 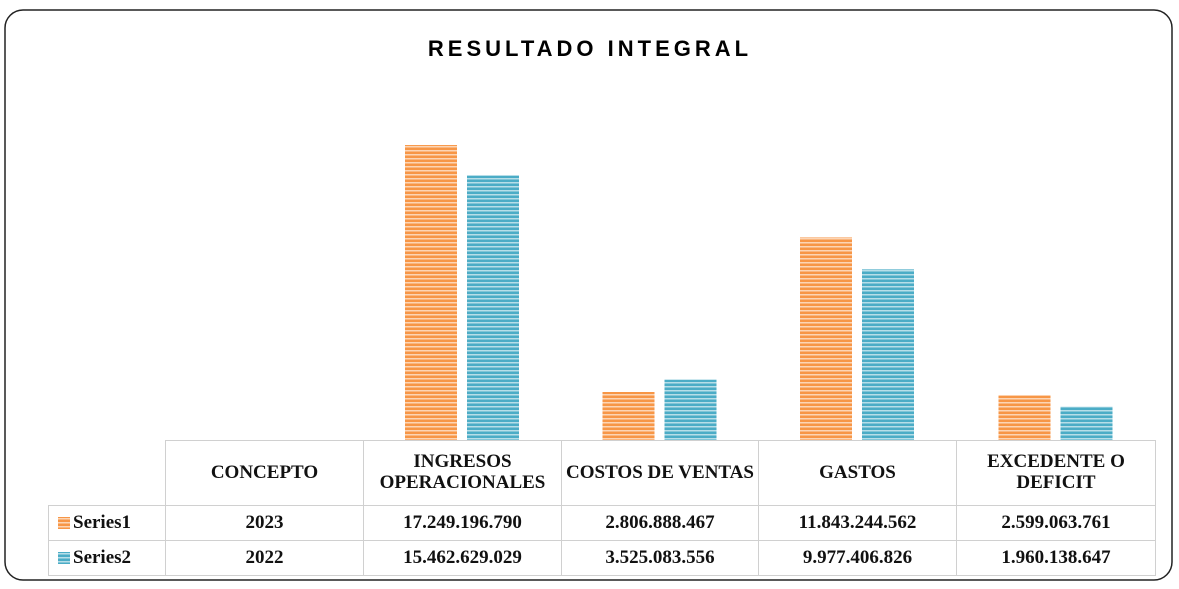 What do you see at coordinates (462, 473) in the screenshot?
I see `category-header: INGRESOS OPERACIONALES` at bounding box center [462, 473].